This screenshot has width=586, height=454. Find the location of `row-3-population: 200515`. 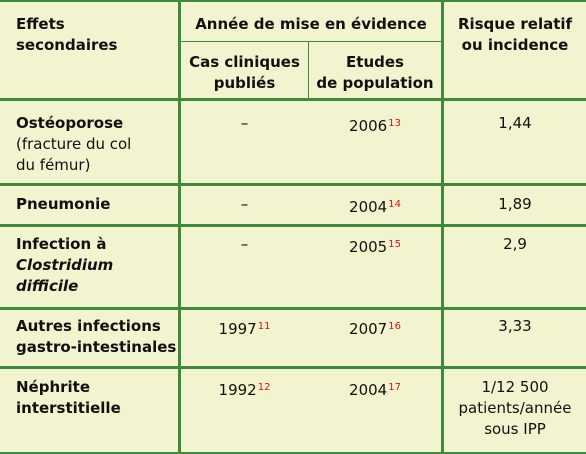

row-3-population: 200515 is located at coordinates (375, 247).